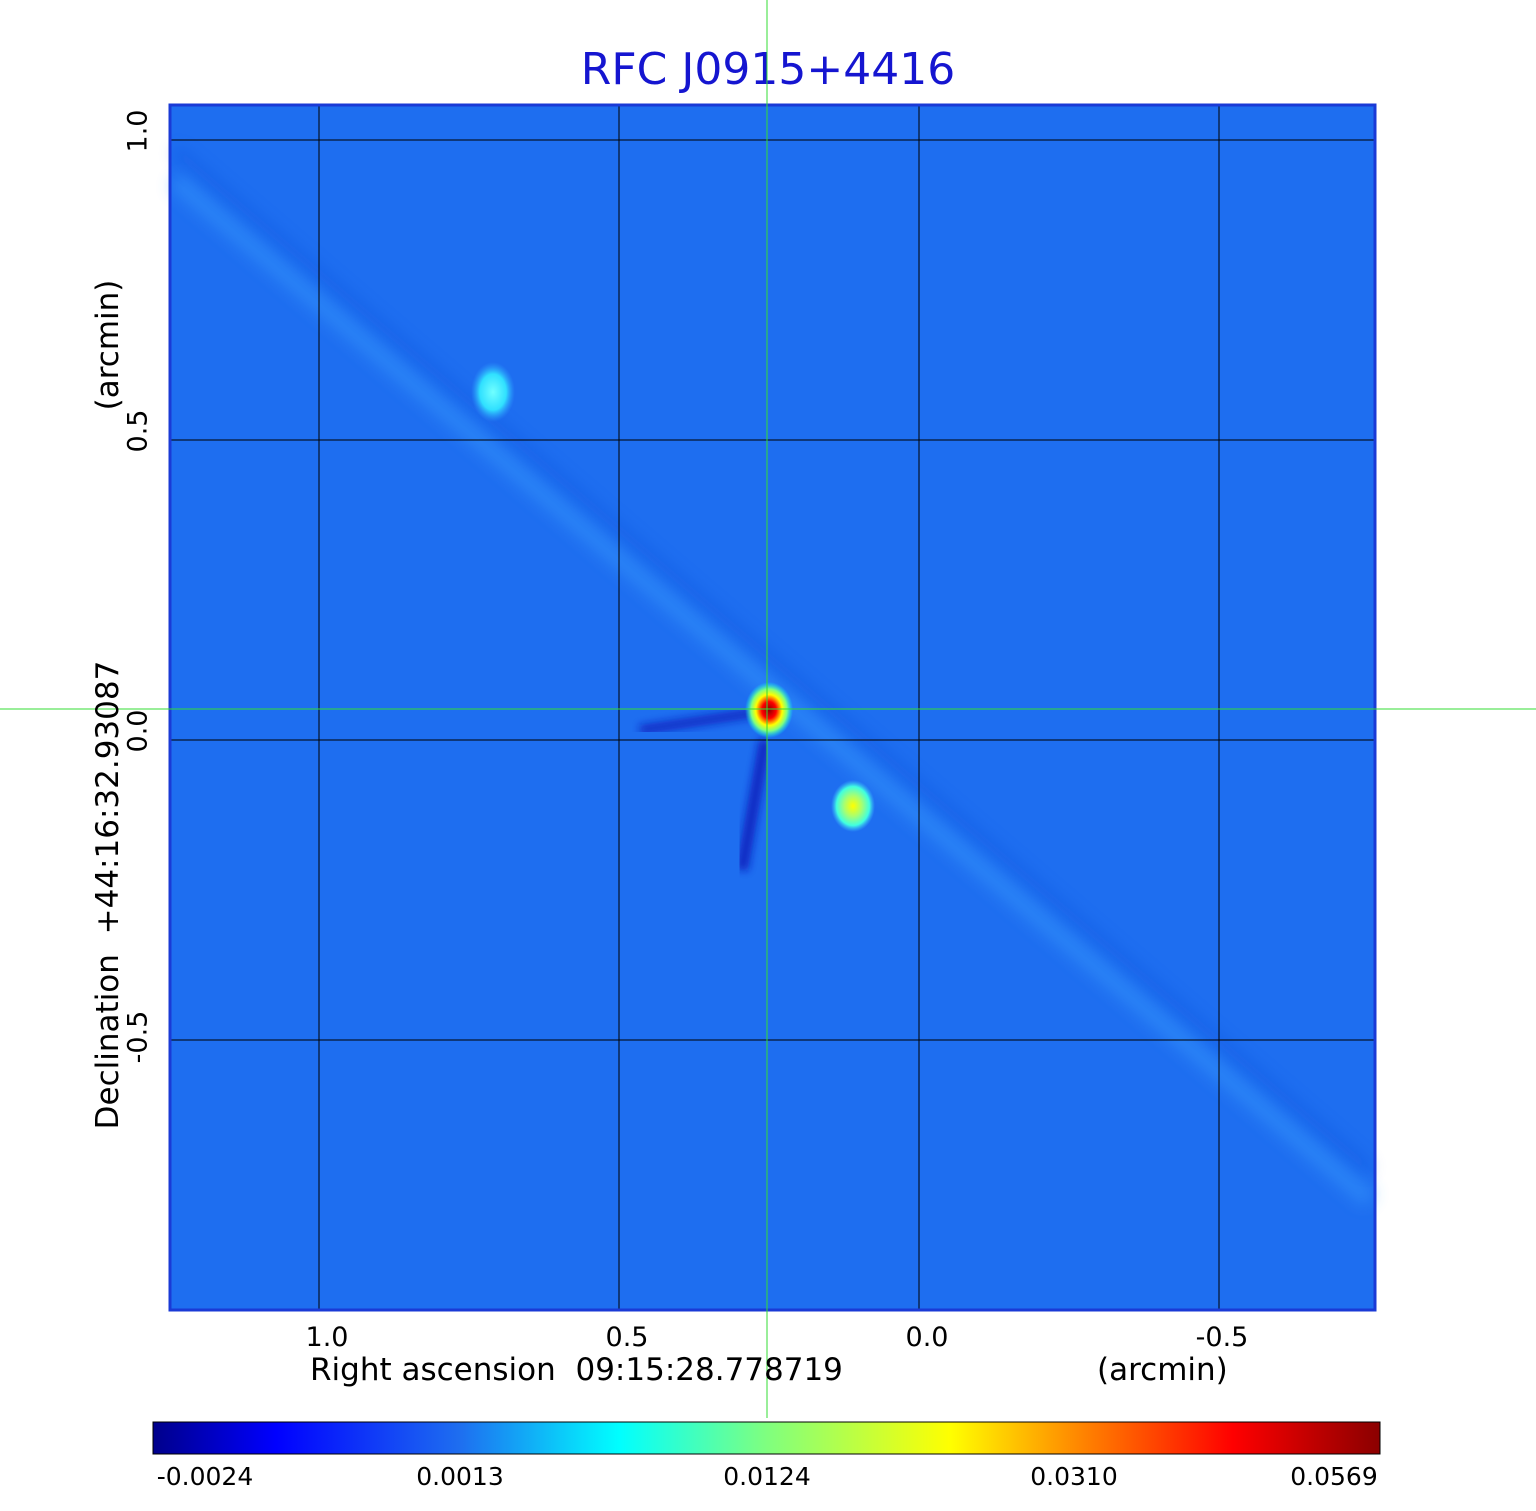 This screenshot has width=1536, height=1511. I want to click on colorbar, so click(766, 1438).